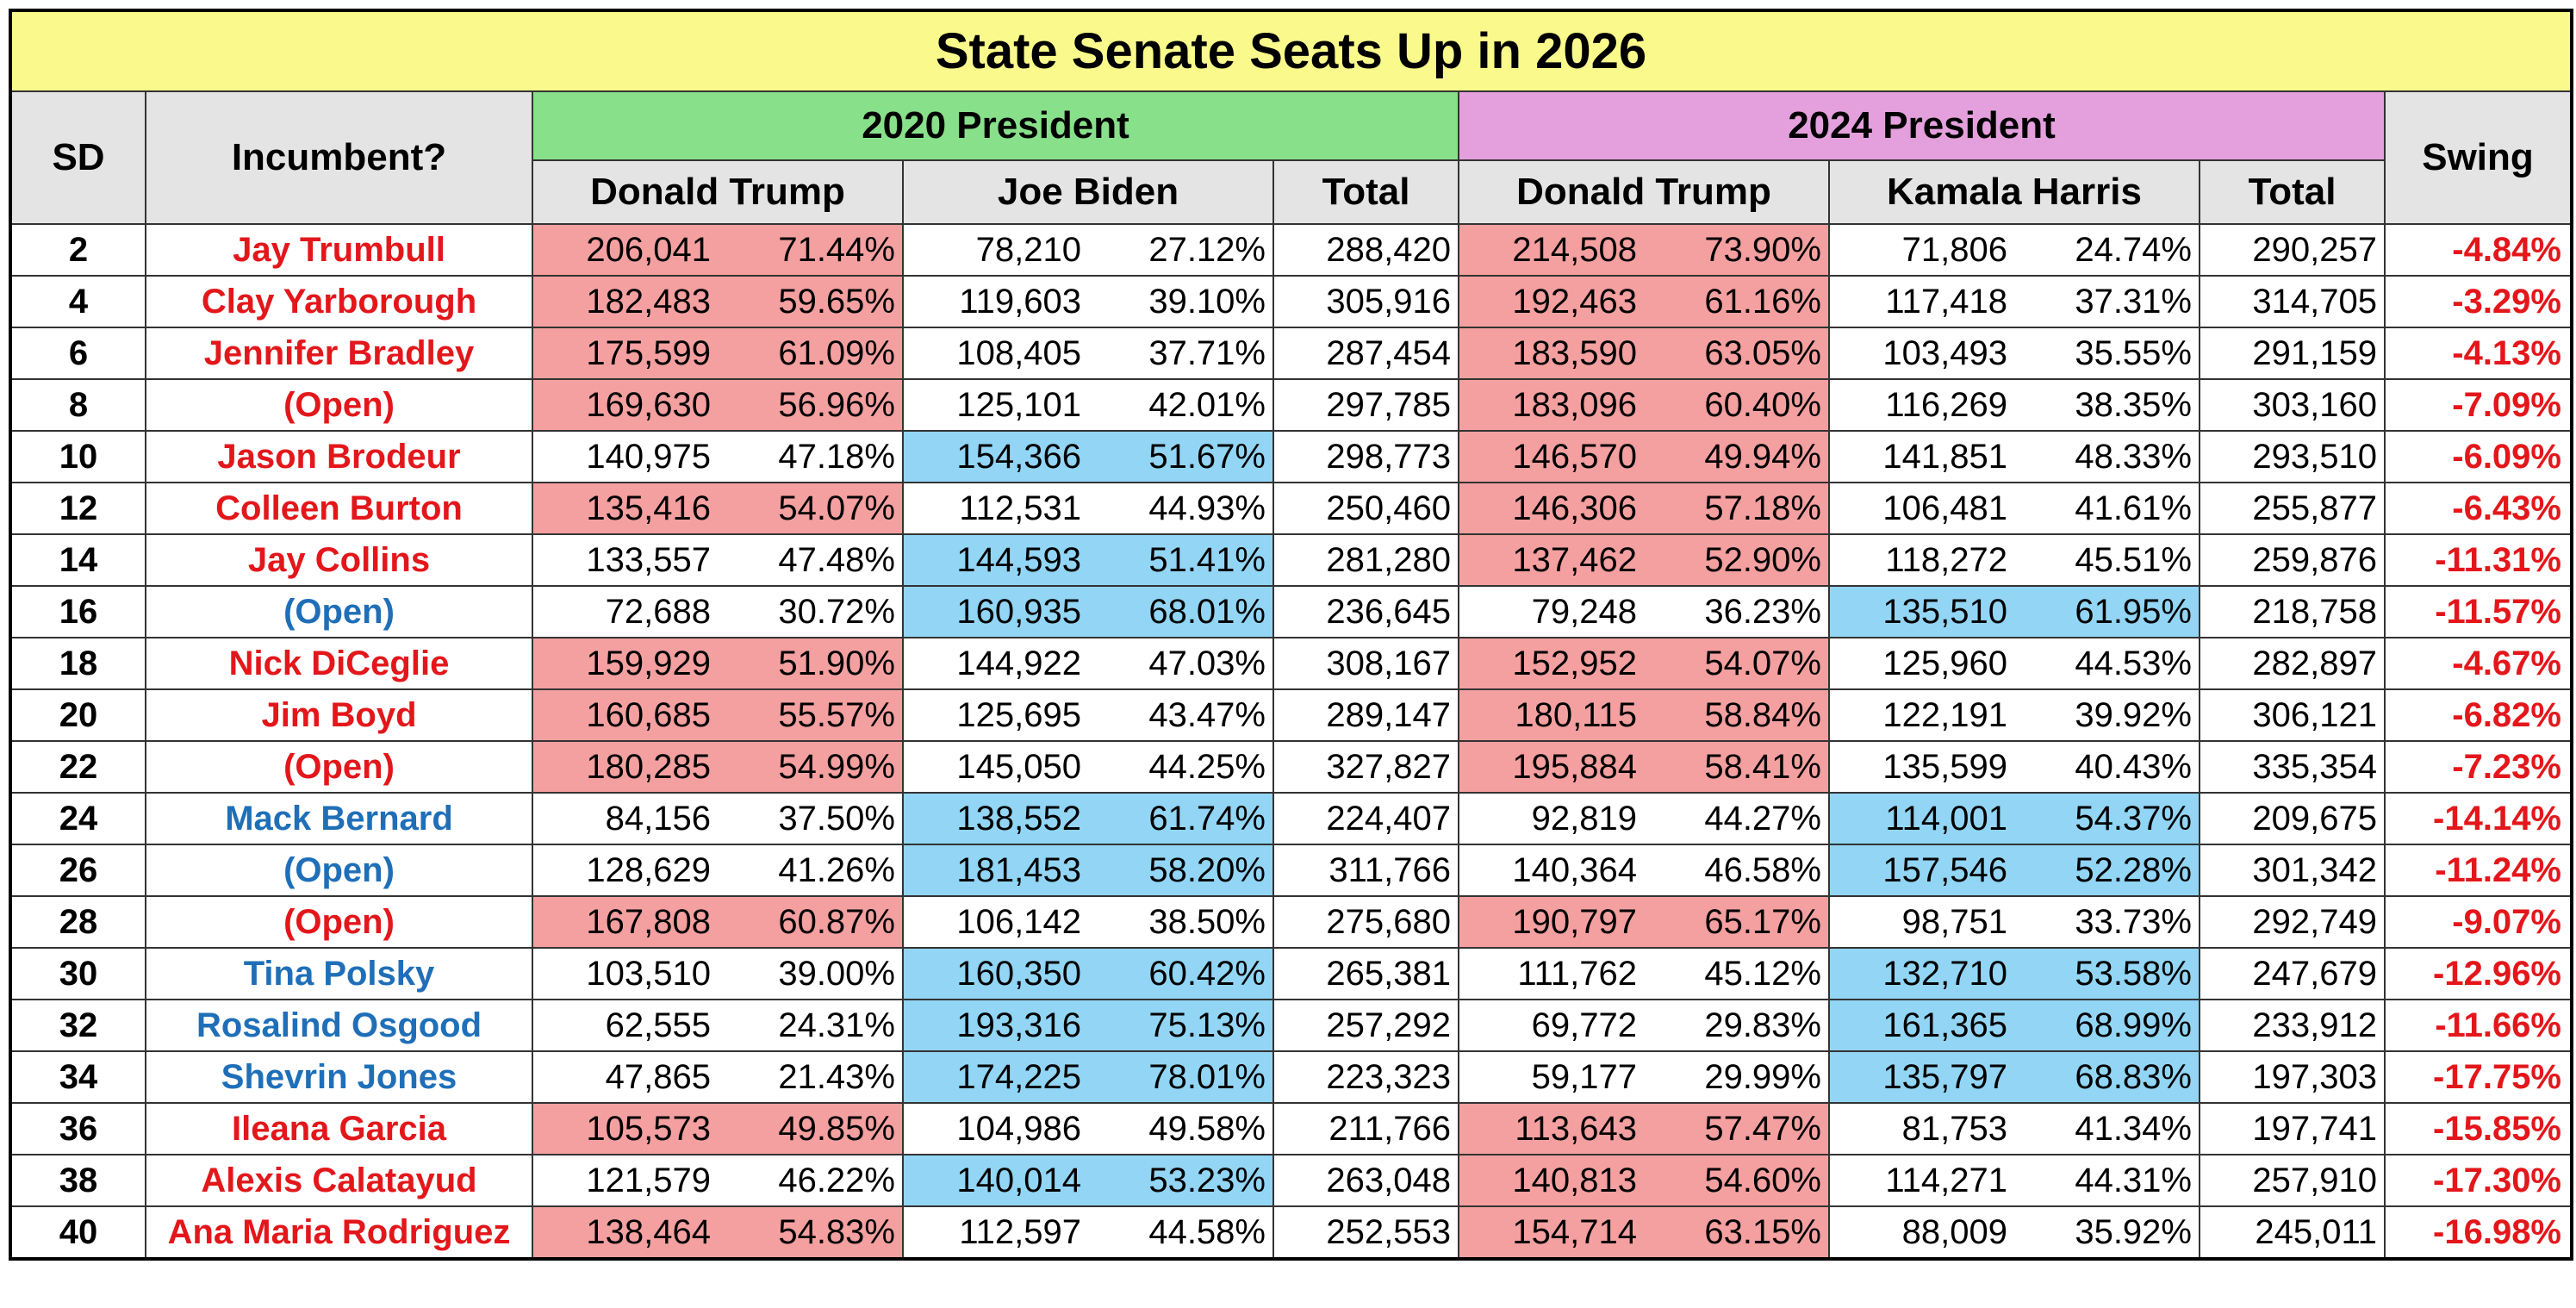  Describe the element at coordinates (1181, 922) in the screenshot. I see `value-cell: 38.50%` at that location.